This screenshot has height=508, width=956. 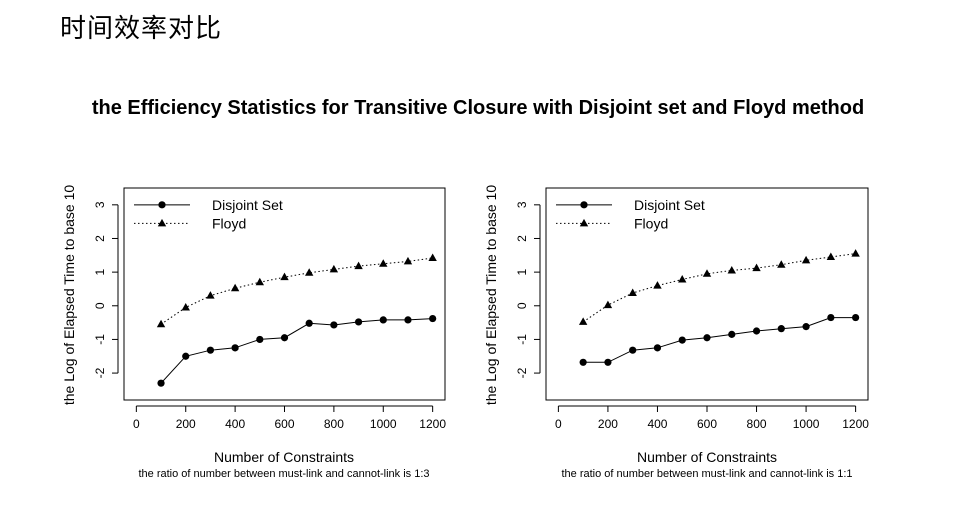 What do you see at coordinates (432, 424) in the screenshot?
I see `chart1-x-tick-label: 1200` at bounding box center [432, 424].